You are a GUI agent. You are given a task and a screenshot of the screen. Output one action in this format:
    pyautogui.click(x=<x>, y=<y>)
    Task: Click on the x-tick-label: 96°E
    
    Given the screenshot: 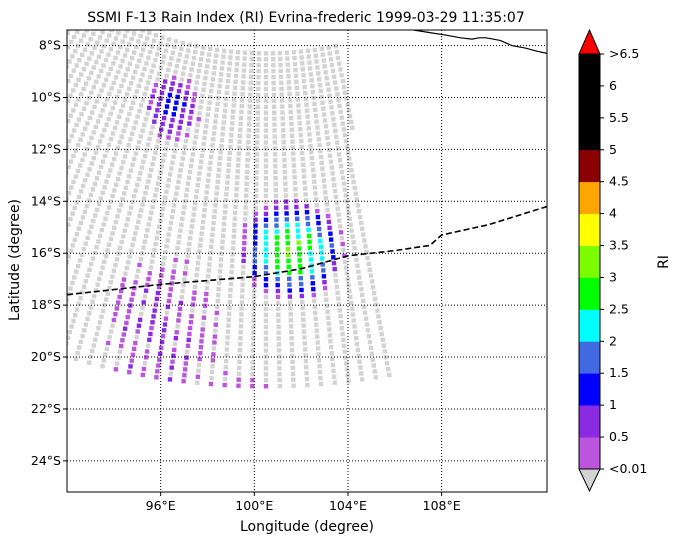 What is the action you would take?
    pyautogui.click(x=161, y=505)
    